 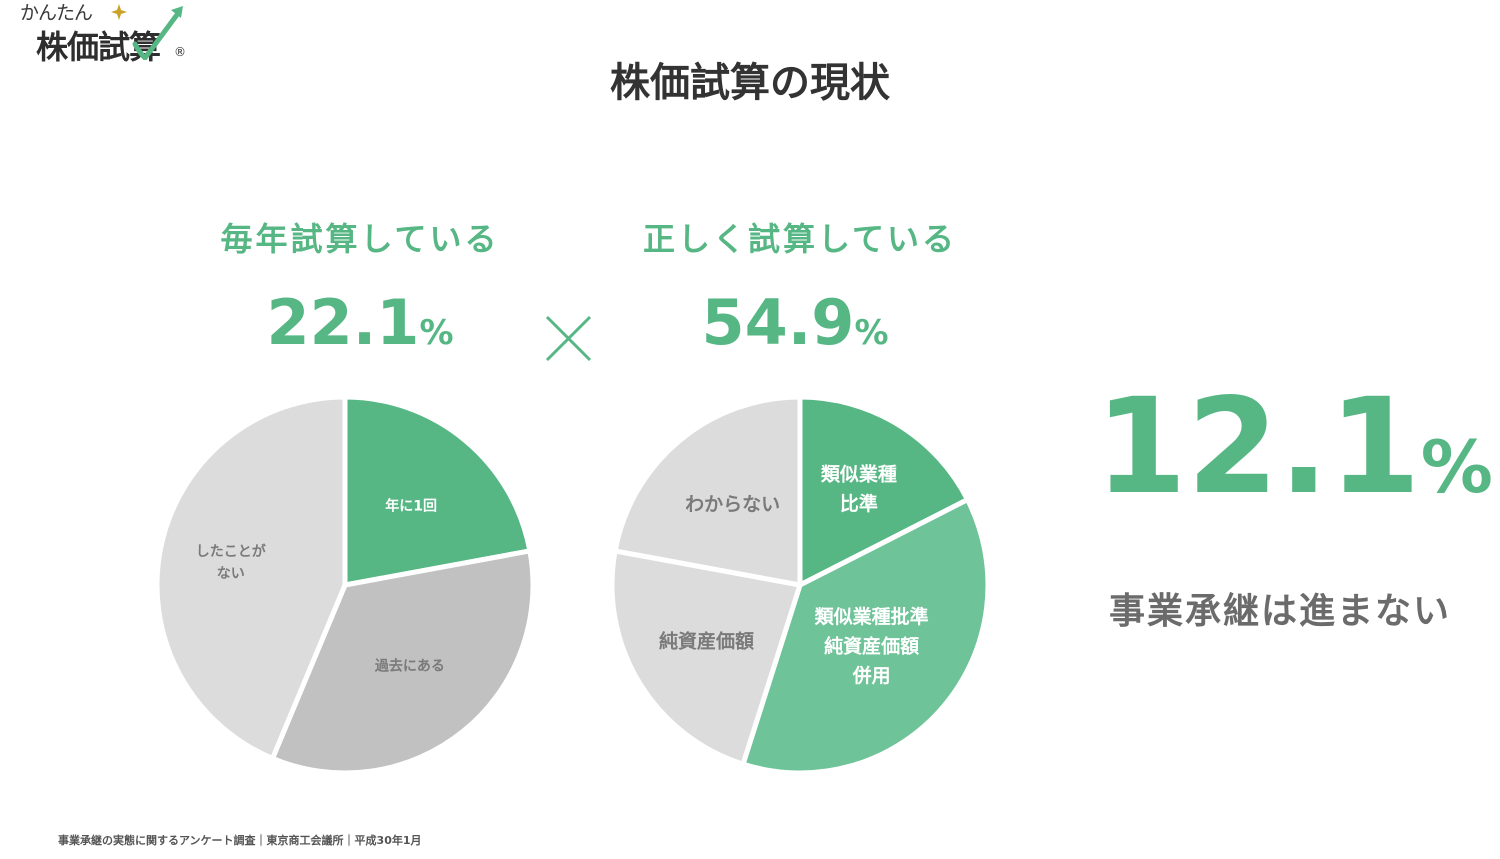 I want to click on correct-calculation-percent: 54.9%, so click(x=795, y=322).